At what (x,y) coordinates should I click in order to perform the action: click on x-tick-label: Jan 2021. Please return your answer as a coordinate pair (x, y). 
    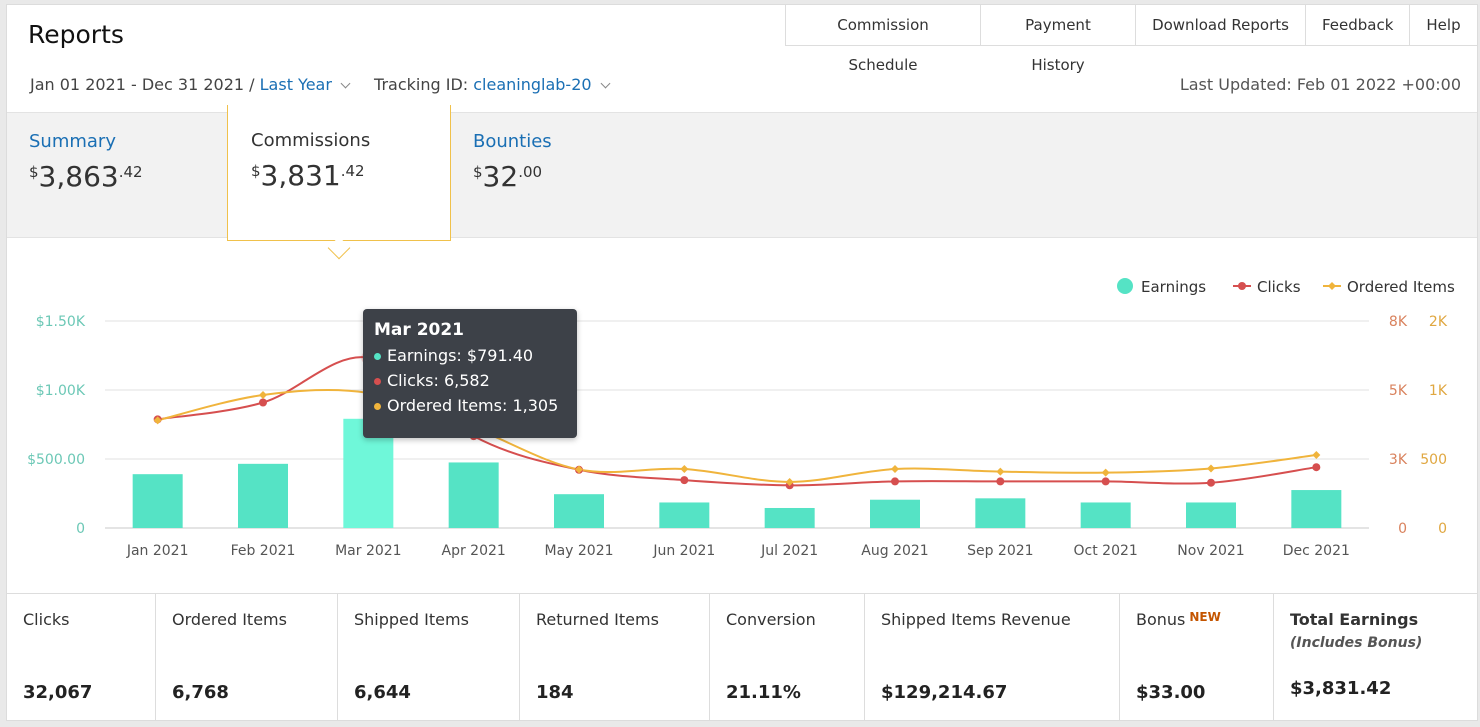
    Looking at the image, I should click on (157, 551).